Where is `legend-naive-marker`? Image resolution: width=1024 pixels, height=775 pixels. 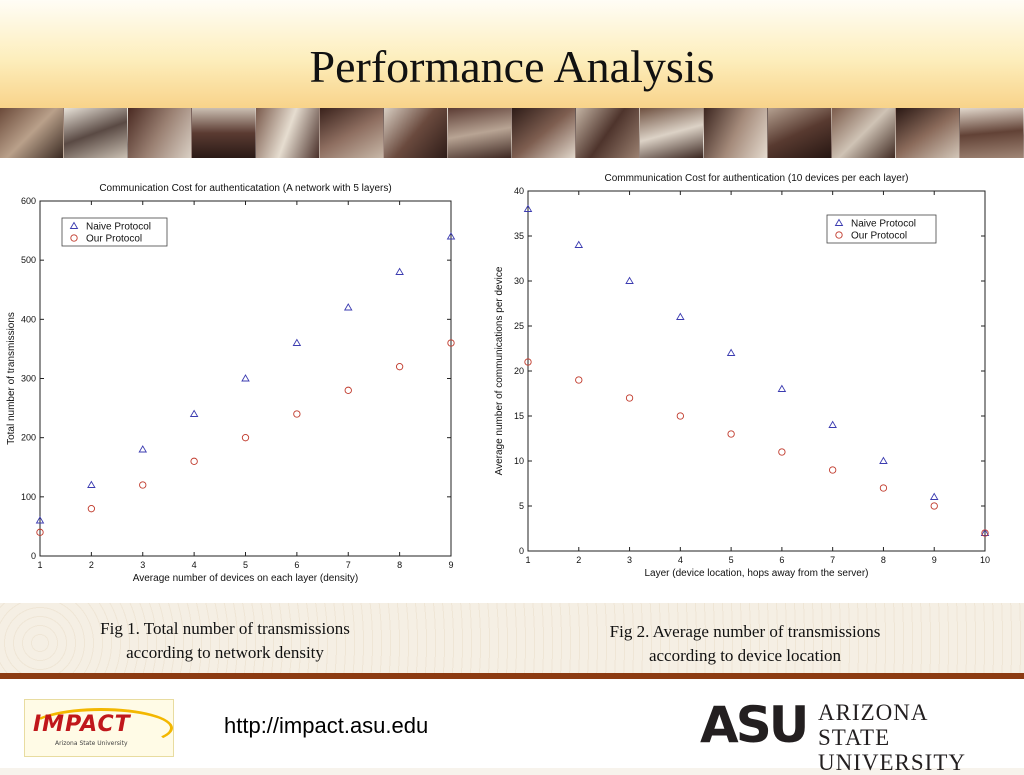 legend-naive-marker is located at coordinates (74, 225).